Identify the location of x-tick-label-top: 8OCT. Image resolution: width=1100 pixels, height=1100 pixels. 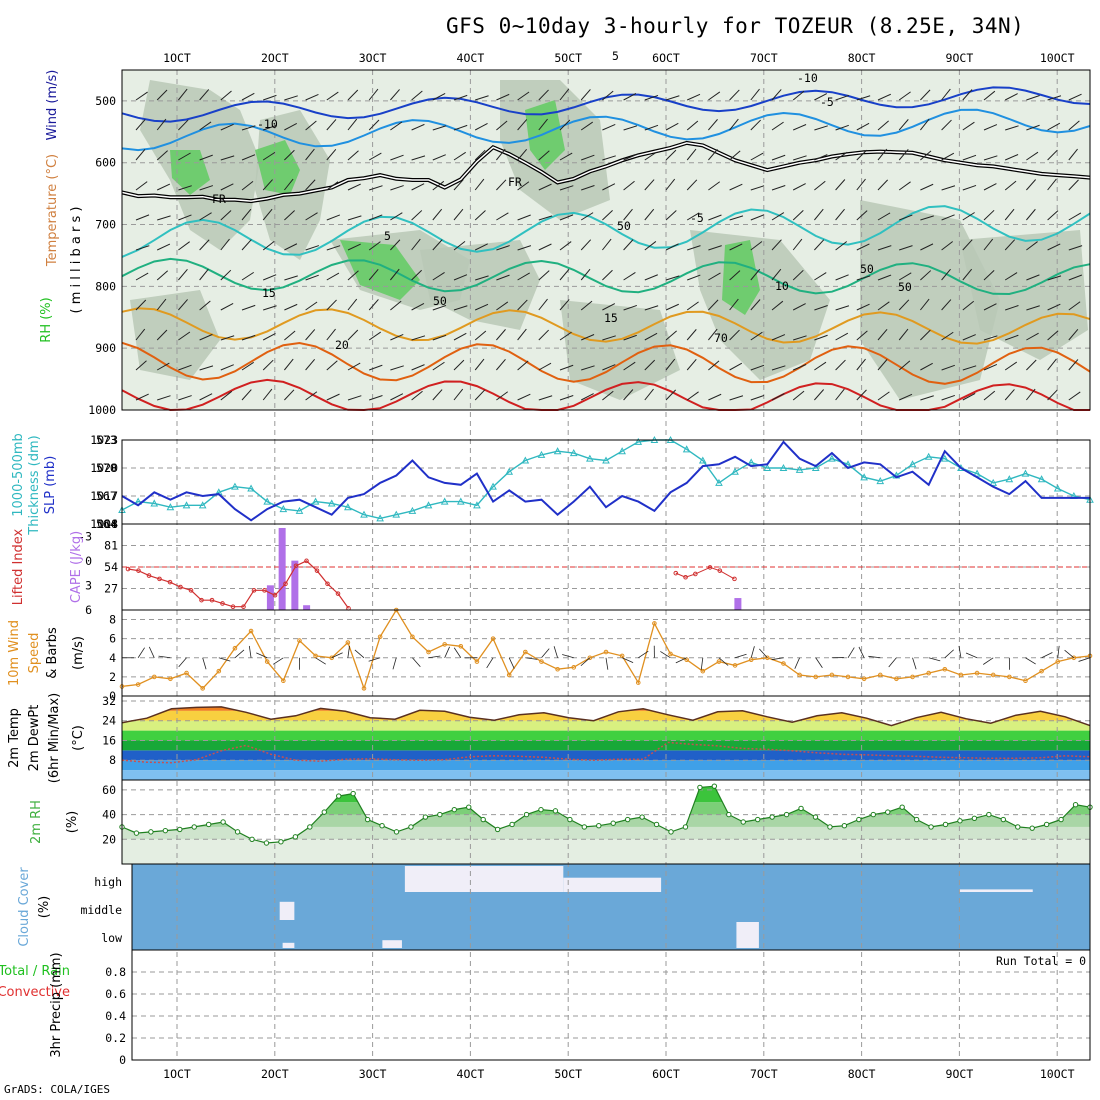
(862, 58).